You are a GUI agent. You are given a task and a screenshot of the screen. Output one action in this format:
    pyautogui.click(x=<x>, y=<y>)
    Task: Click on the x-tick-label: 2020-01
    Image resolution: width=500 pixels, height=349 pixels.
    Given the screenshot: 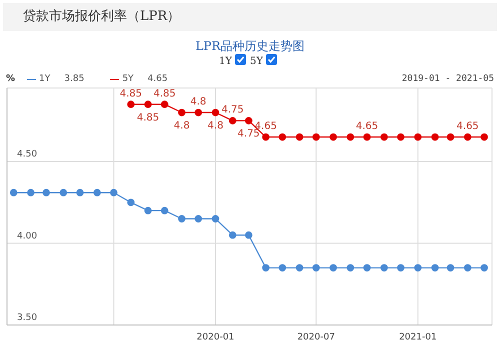 What is the action you would take?
    pyautogui.click(x=215, y=337)
    